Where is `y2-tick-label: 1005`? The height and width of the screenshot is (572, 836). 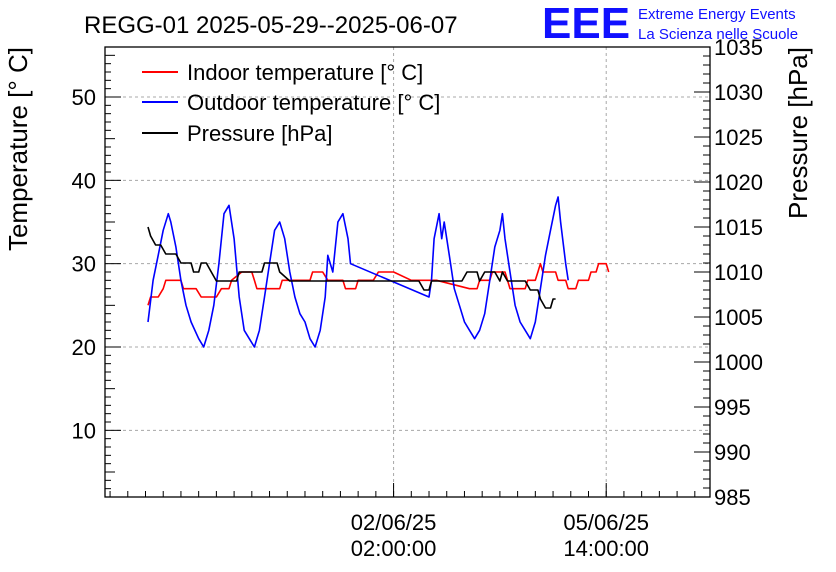 y2-tick-label: 1005 is located at coordinates (738, 317).